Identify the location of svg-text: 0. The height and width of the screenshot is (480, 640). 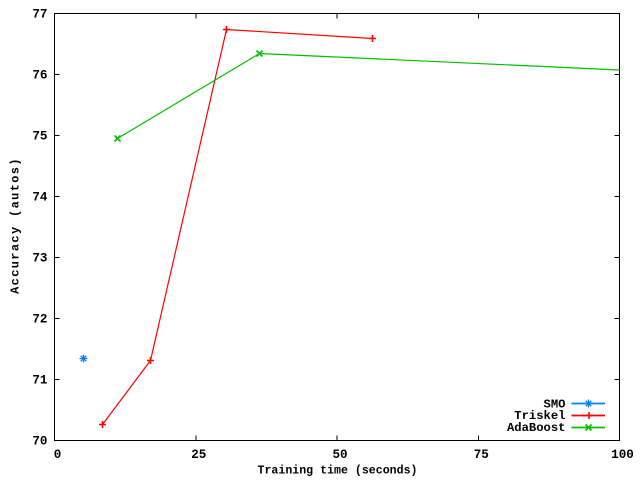
(58, 455).